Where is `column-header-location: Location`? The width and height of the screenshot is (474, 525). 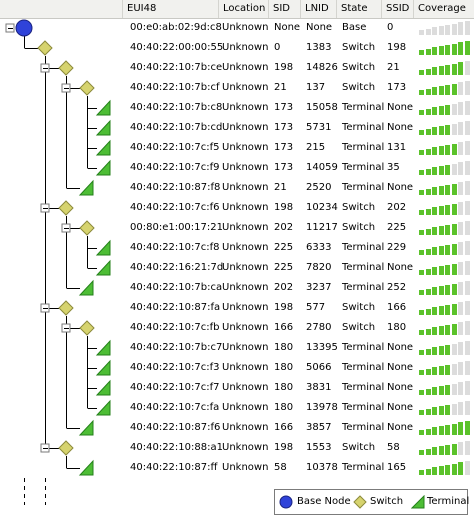 column-header-location: Location is located at coordinates (243, 9).